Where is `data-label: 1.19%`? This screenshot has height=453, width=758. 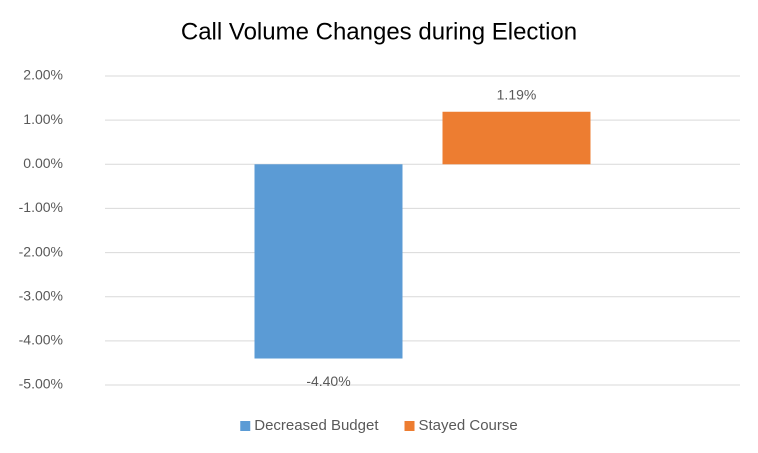 data-label: 1.19% is located at coordinates (517, 94).